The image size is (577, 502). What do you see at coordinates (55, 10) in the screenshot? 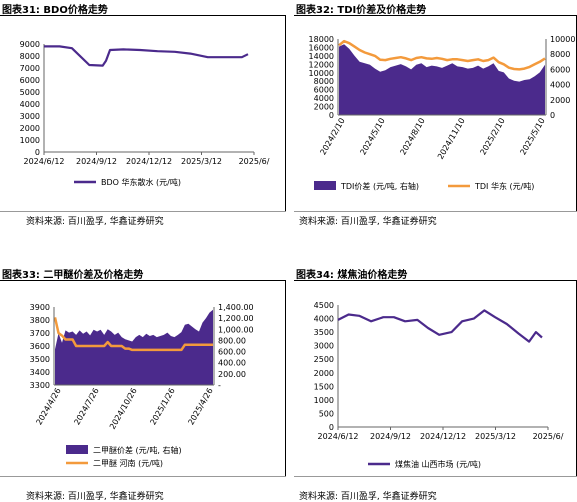
I see `page-title: 图表31: BDO价格走势` at bounding box center [55, 10].